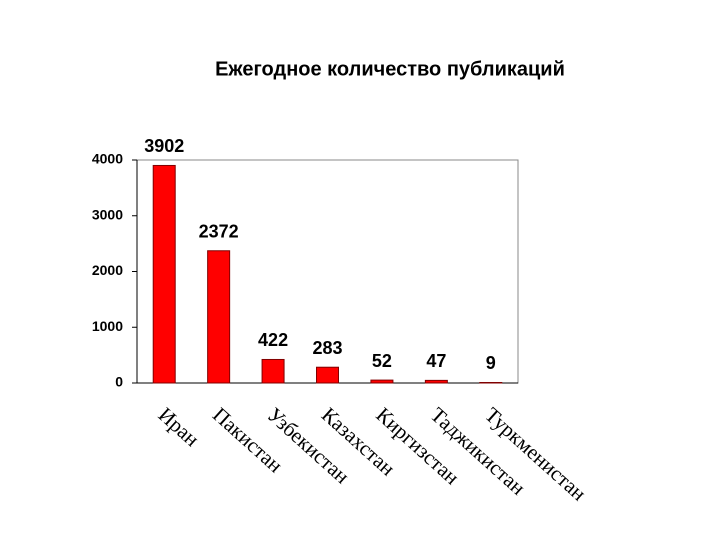 The image size is (720, 540). Describe the element at coordinates (273, 340) in the screenshot. I see `value-label: 422` at that location.